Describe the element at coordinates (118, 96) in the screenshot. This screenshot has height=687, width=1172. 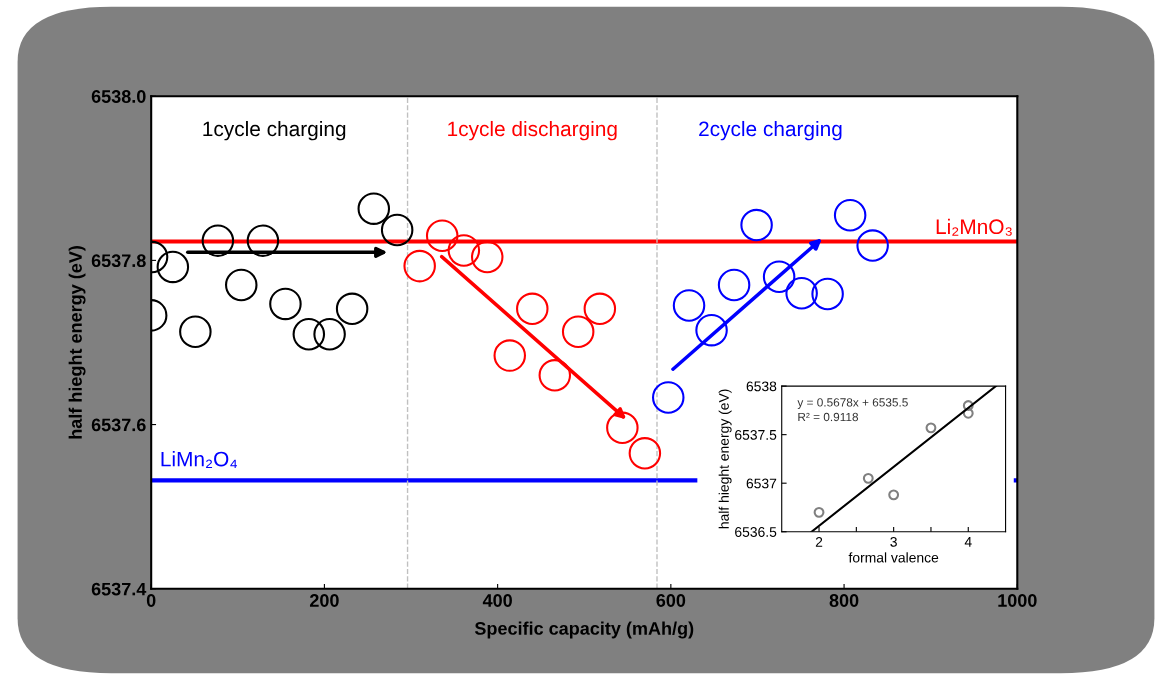
I see `y-tick-label: 6538.0` at that location.